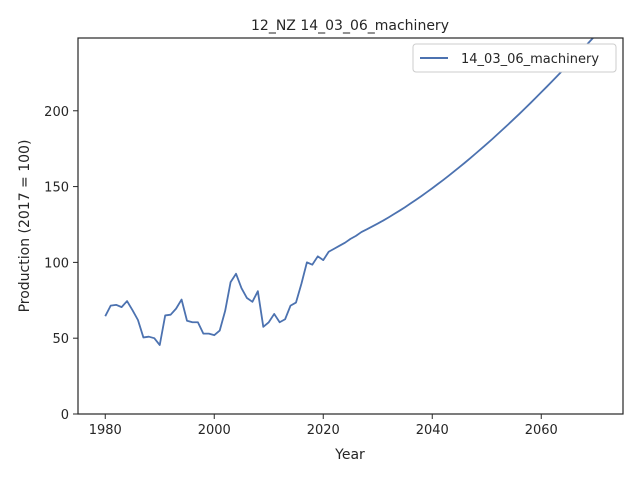  What do you see at coordinates (56, 188) in the screenshot?
I see `y-tick-label: 150` at bounding box center [56, 188].